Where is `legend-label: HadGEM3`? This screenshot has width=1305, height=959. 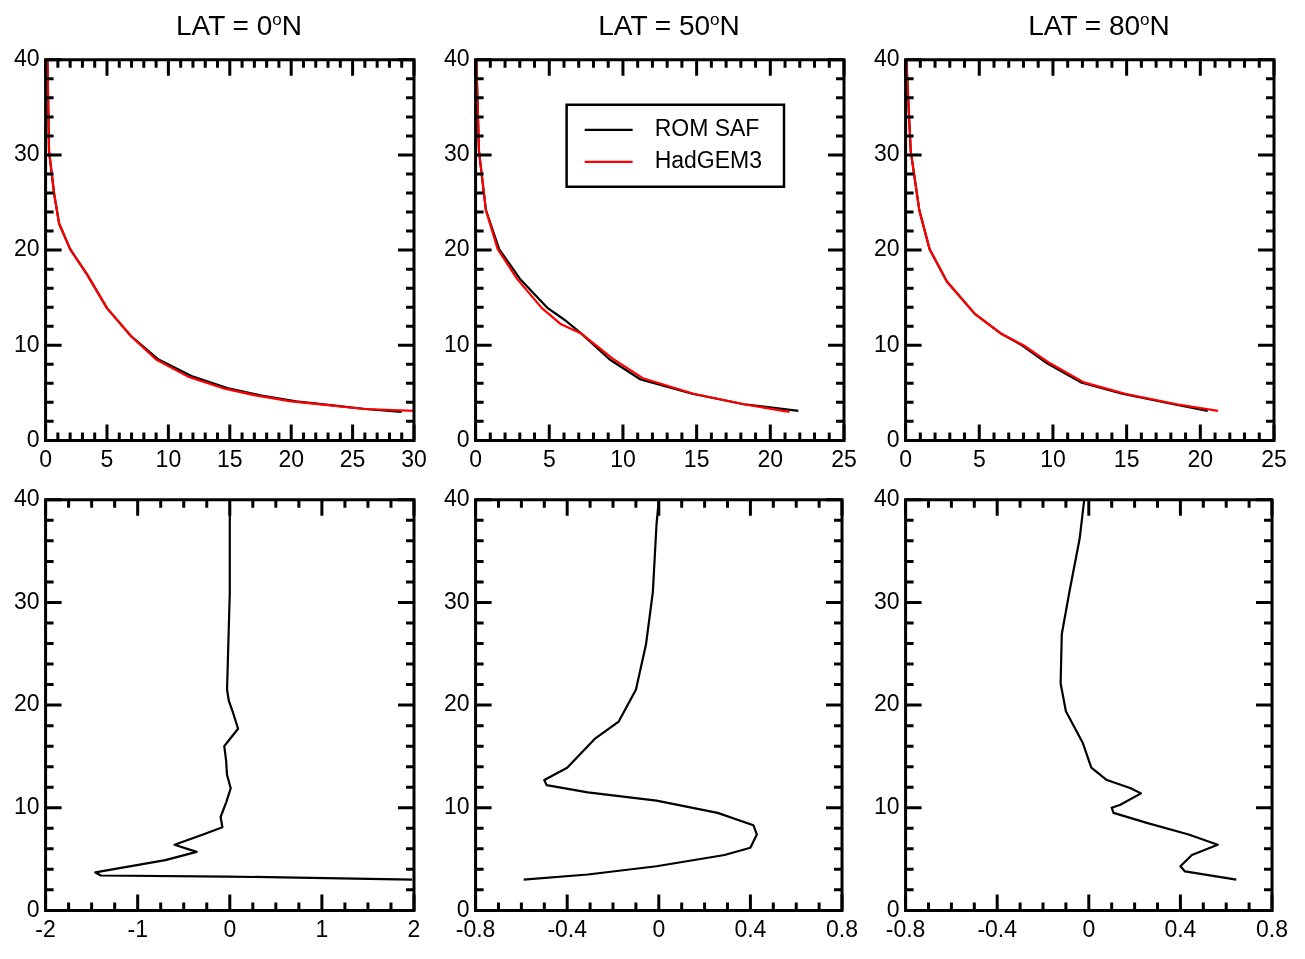 legend-label: HadGEM3 is located at coordinates (708, 160).